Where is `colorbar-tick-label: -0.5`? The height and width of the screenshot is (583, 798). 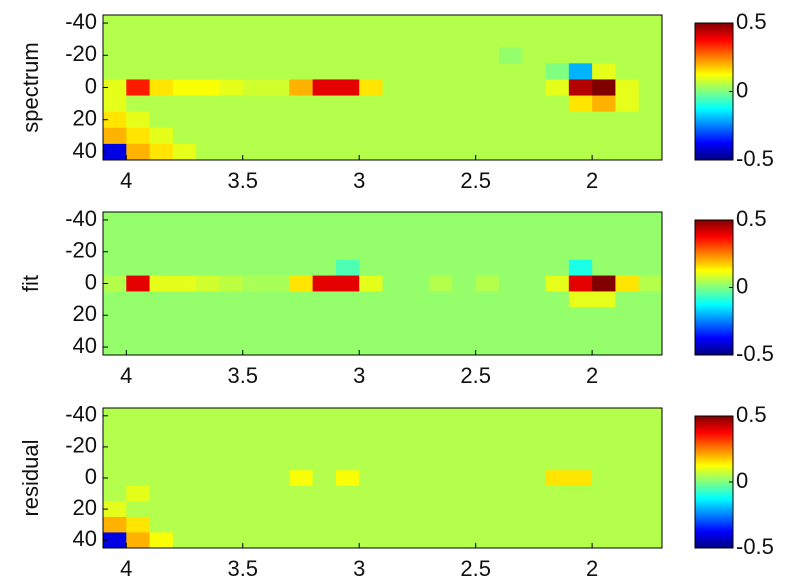
colorbar-tick-label: -0.5 is located at coordinates (755, 353).